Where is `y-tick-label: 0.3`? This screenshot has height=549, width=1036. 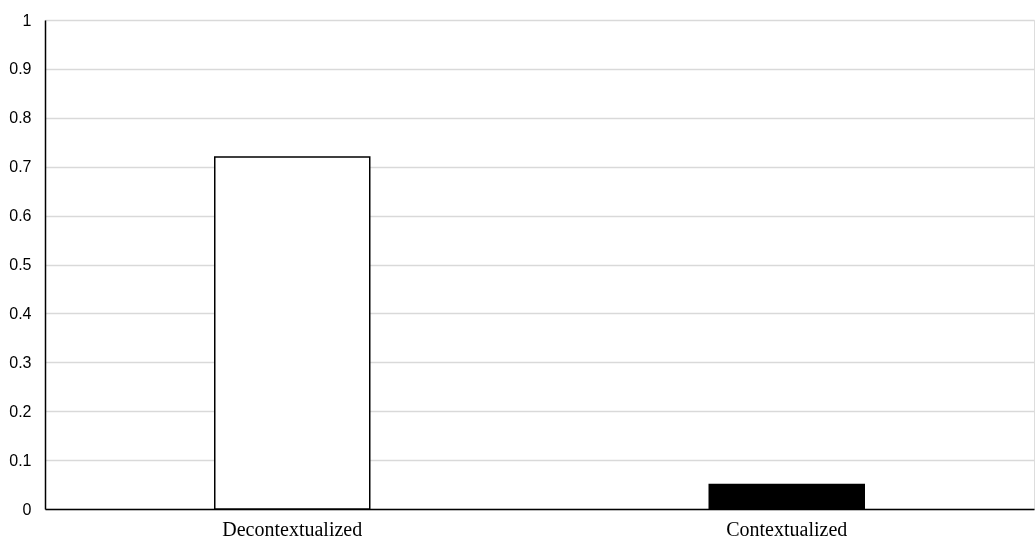
y-tick-label: 0.3 is located at coordinates (20, 362).